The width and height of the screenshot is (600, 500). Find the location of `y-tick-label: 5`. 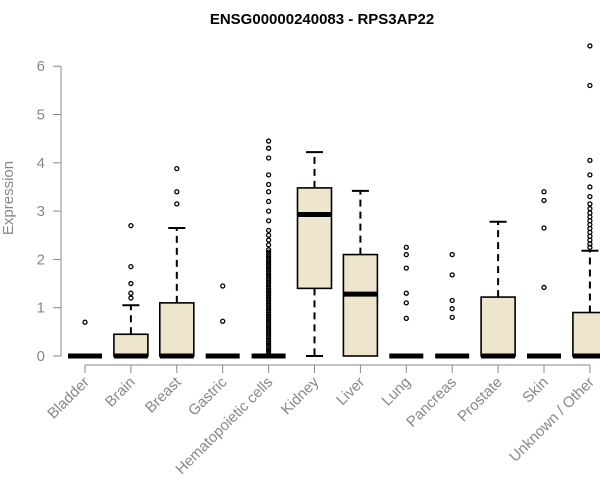

y-tick-label: 5 is located at coordinates (41, 115).